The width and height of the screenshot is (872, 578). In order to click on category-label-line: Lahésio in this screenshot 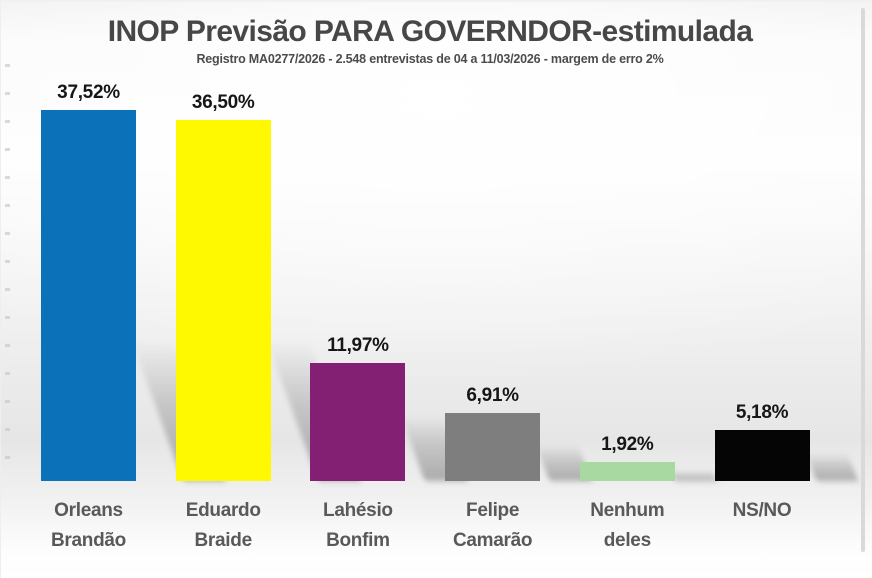, I will do `click(358, 510)`.